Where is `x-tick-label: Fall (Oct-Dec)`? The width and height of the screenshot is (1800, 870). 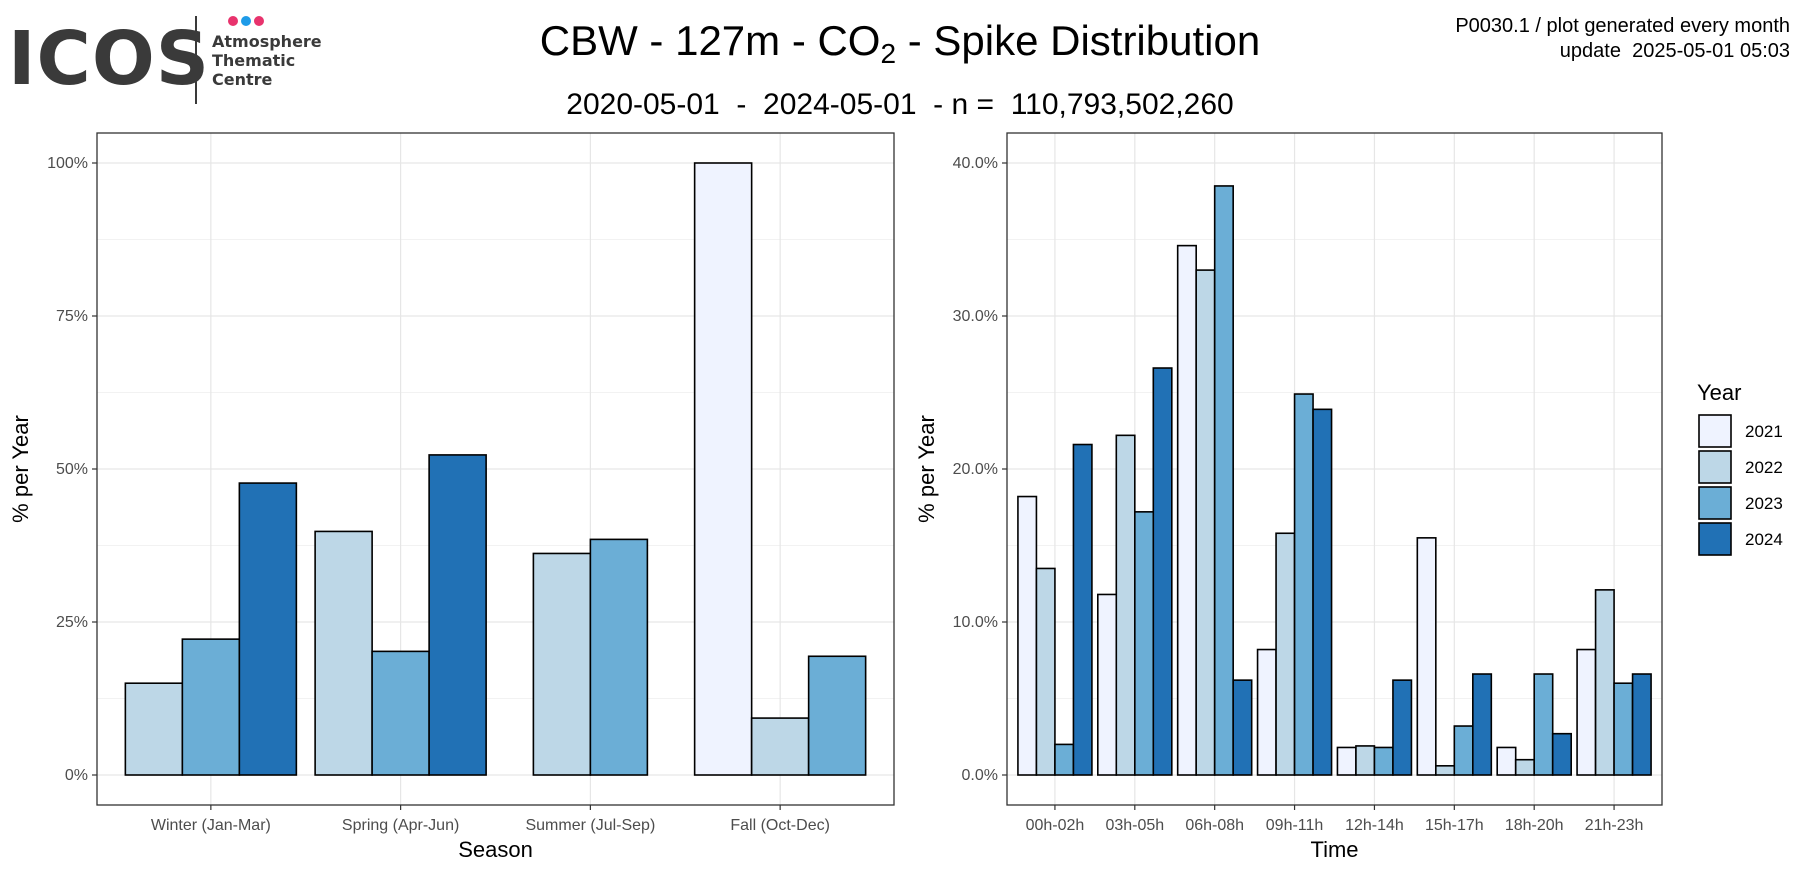
x-tick-label: Fall (Oct-Dec) is located at coordinates (780, 825).